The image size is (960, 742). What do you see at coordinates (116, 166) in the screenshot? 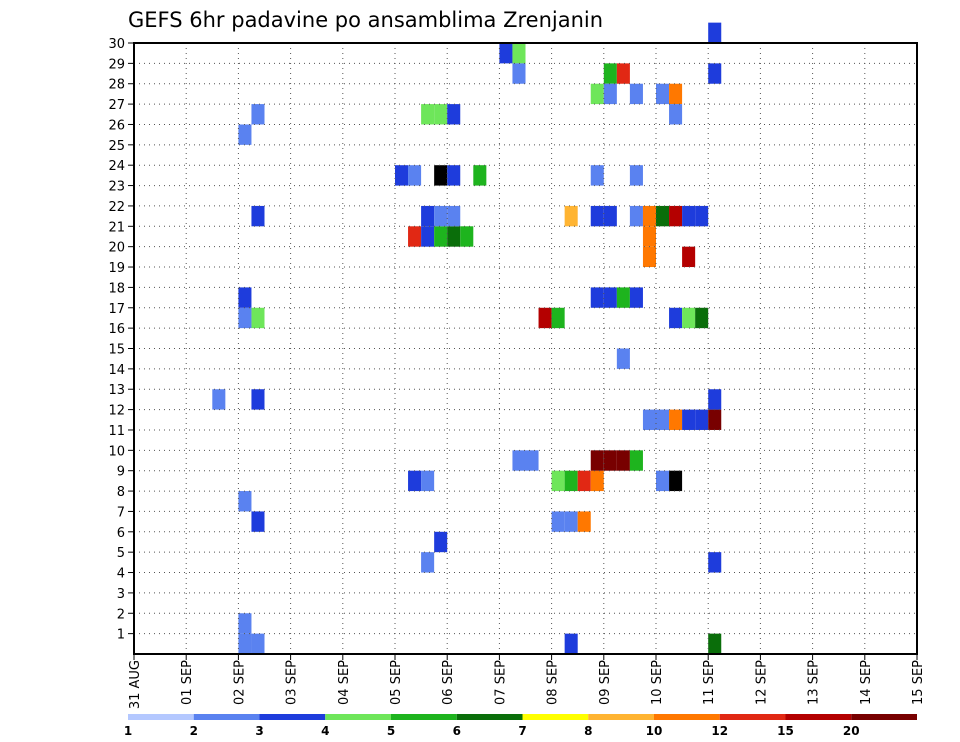
I see `y-tick-label: 24` at bounding box center [116, 166].